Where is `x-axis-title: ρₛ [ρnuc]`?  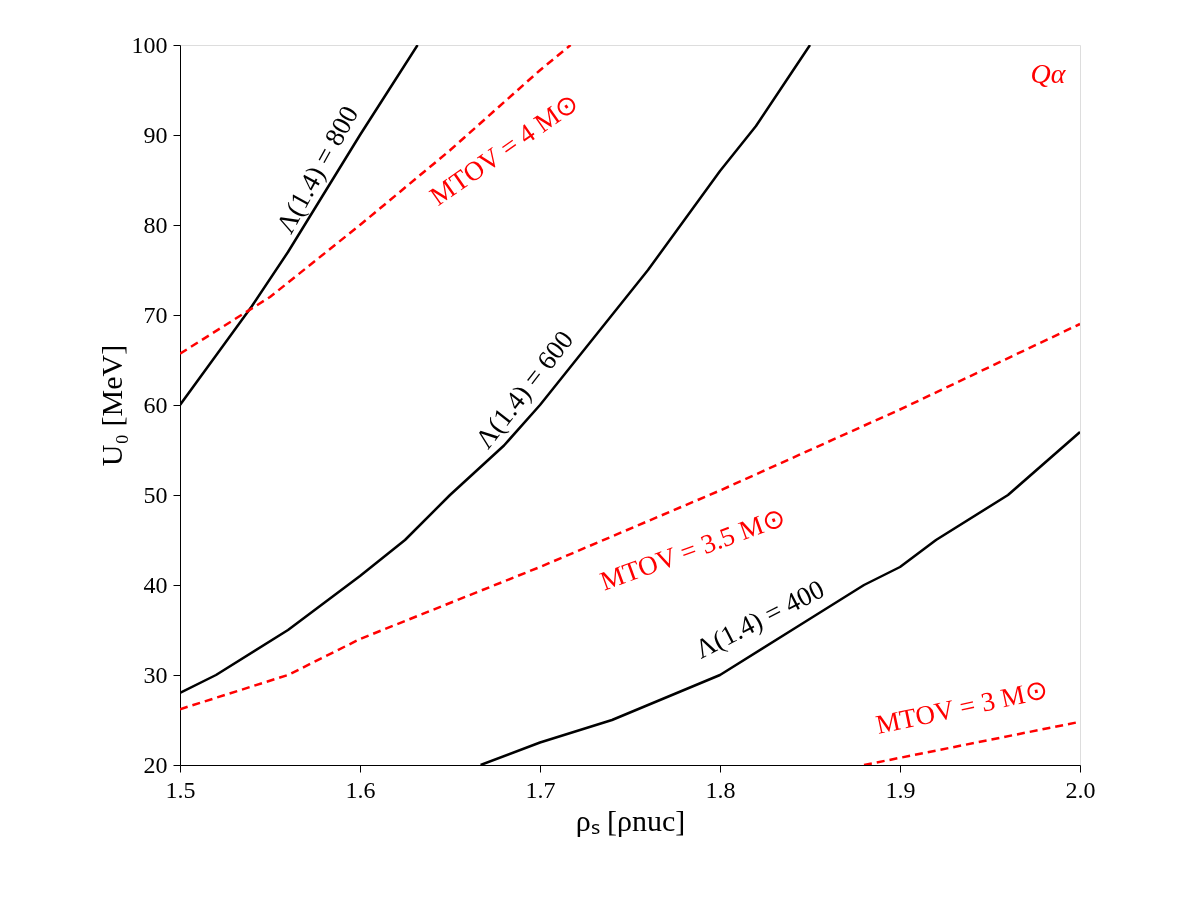
x-axis-title: ρₛ [ρnuc] is located at coordinates (630, 820).